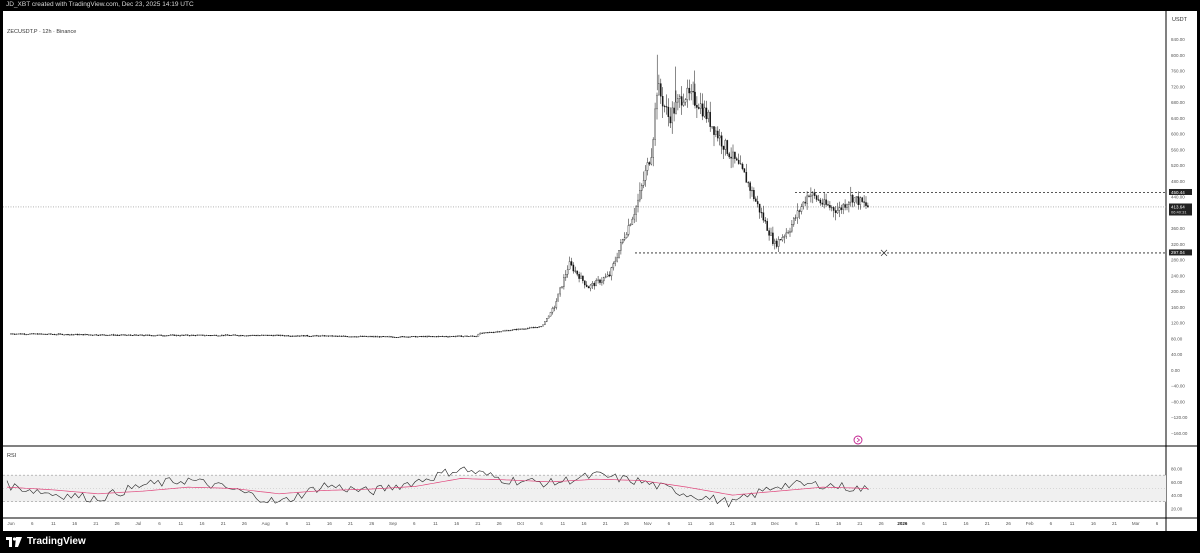  What do you see at coordinates (1178, 307) in the screenshot?
I see `price-tick-label: 160.00` at bounding box center [1178, 307].